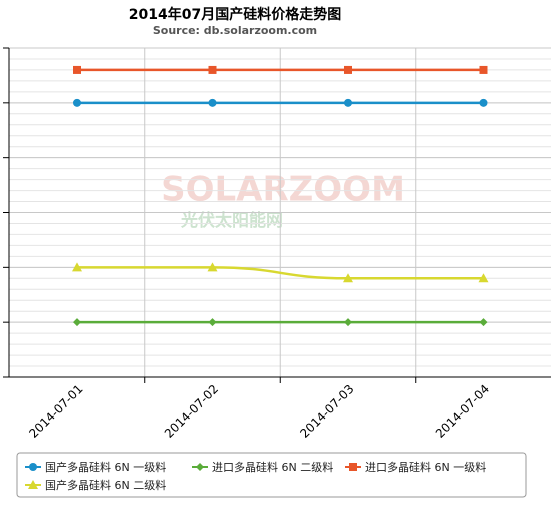  Describe the element at coordinates (462, 411) in the screenshot. I see `x-tick-label: 2014-07-04` at that location.